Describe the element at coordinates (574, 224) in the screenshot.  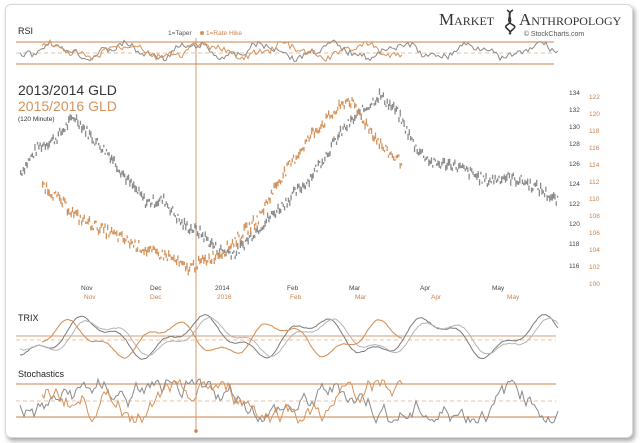
I see `y-tick-2013-120: 120` at that location.